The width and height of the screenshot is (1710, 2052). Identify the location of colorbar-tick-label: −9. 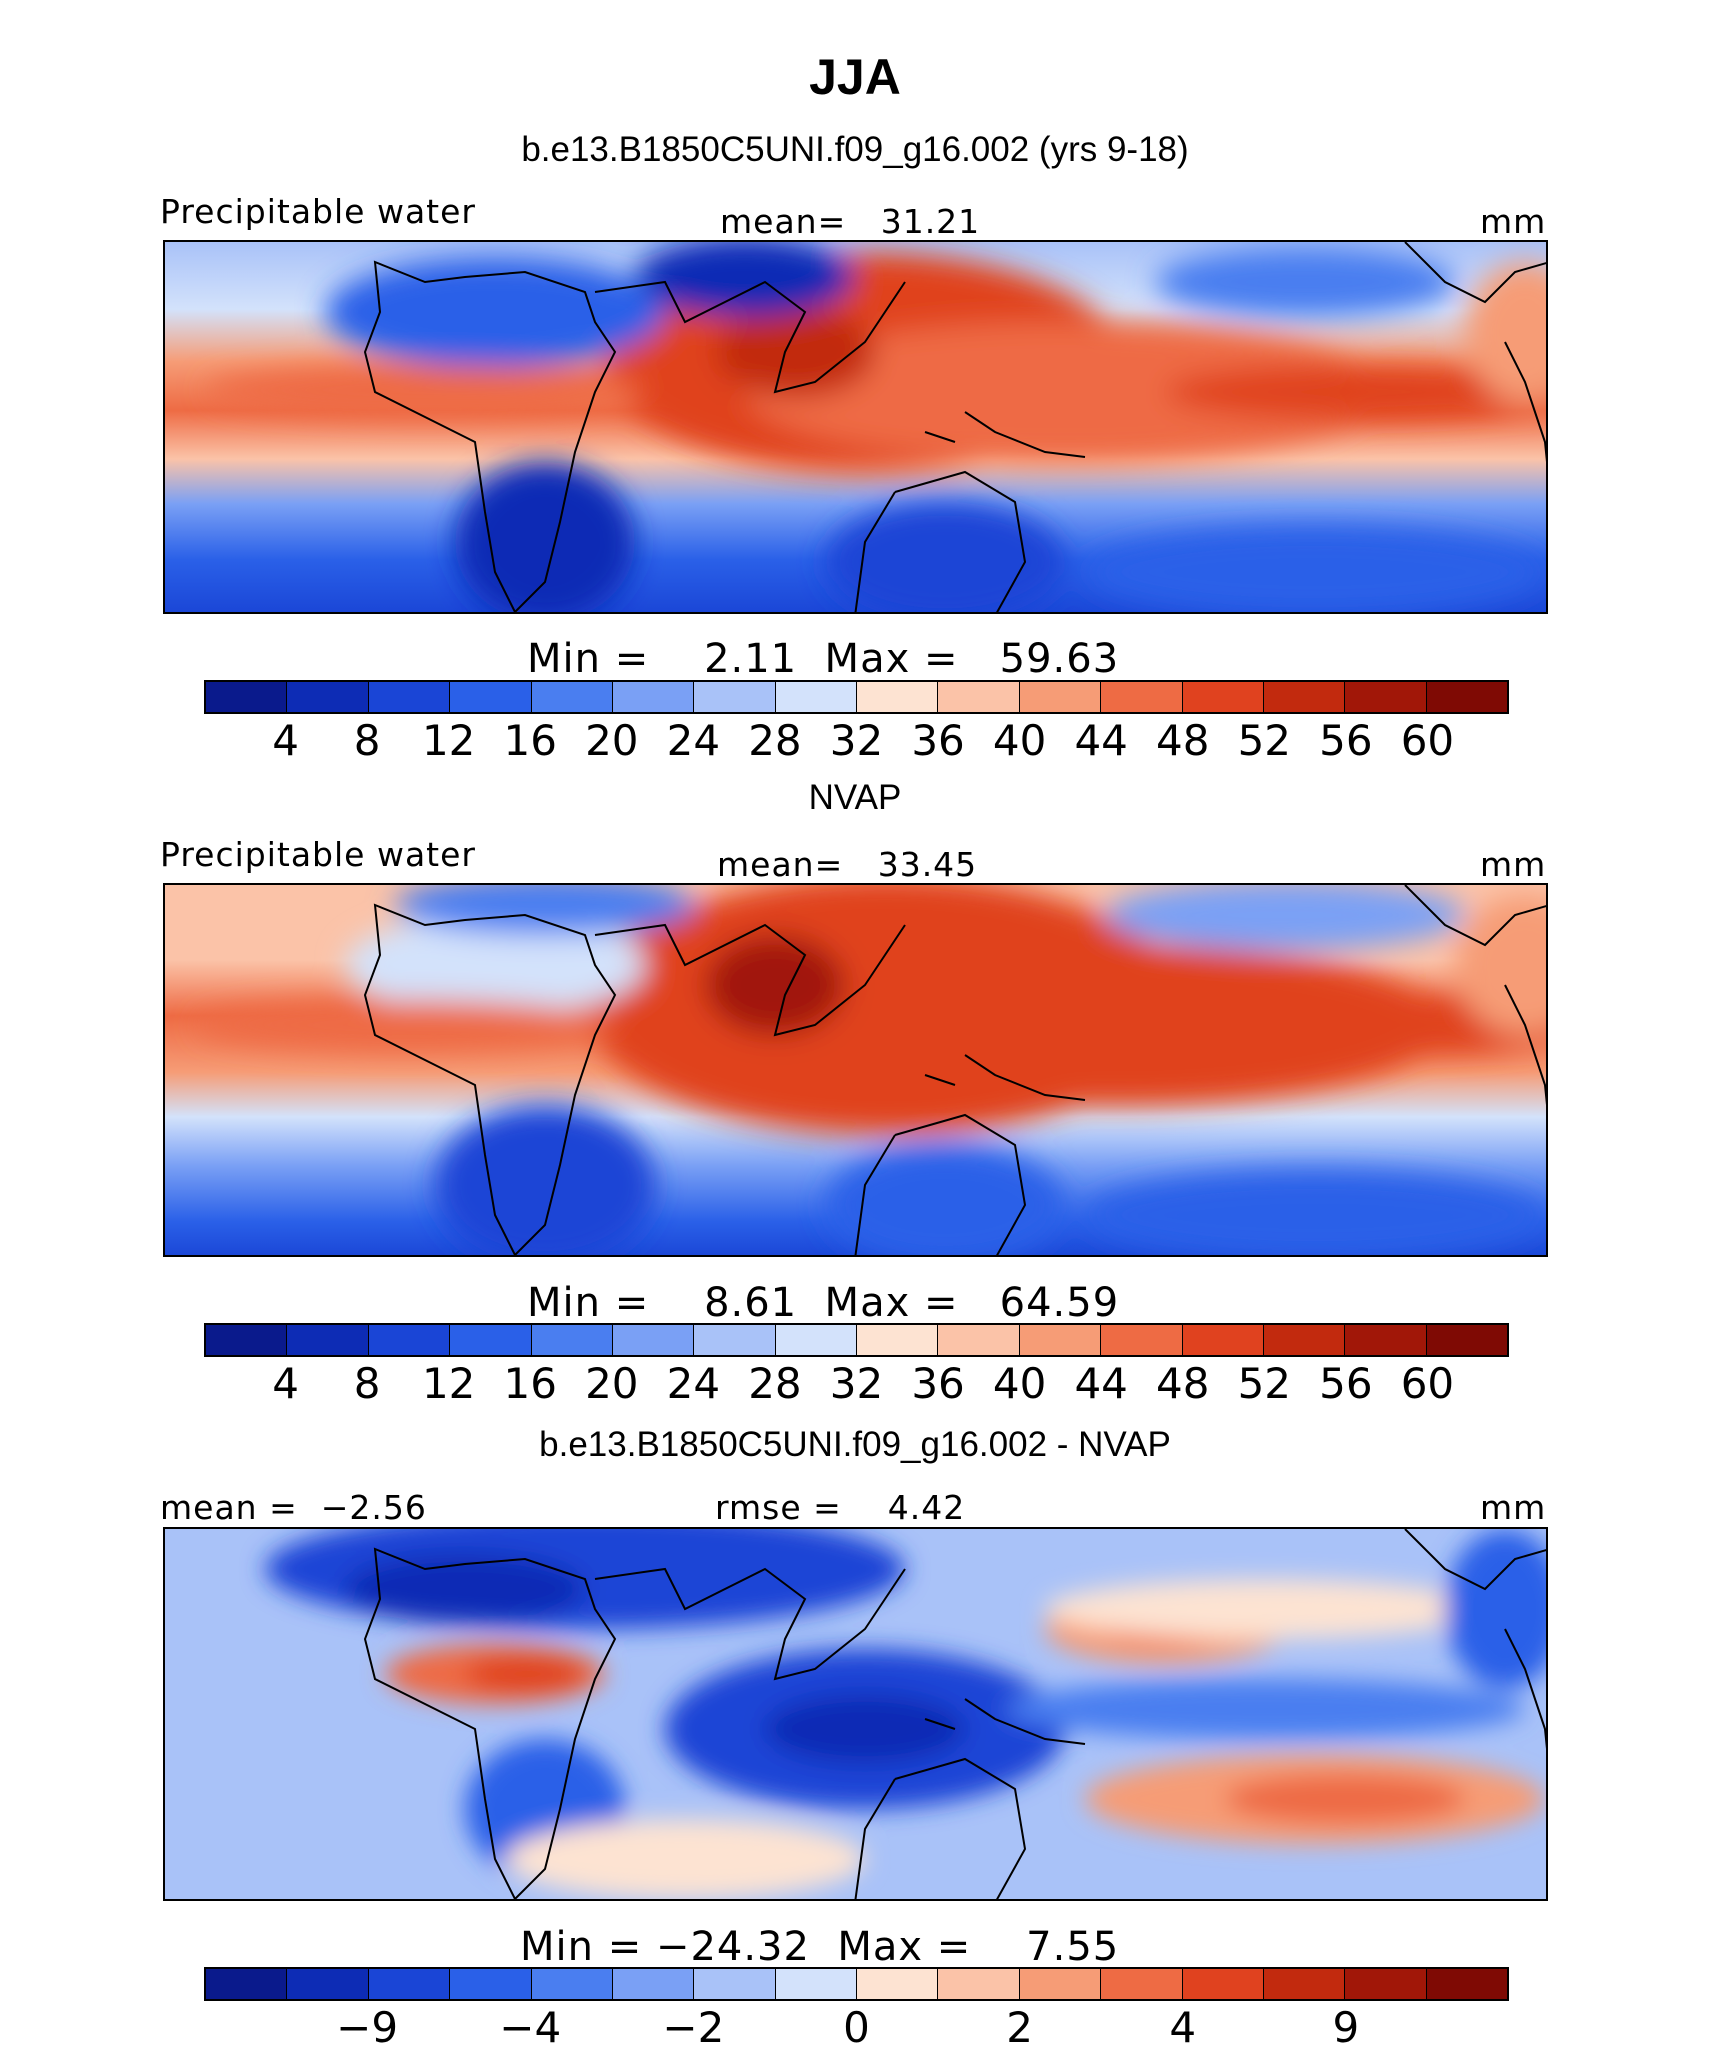
(367, 2027).